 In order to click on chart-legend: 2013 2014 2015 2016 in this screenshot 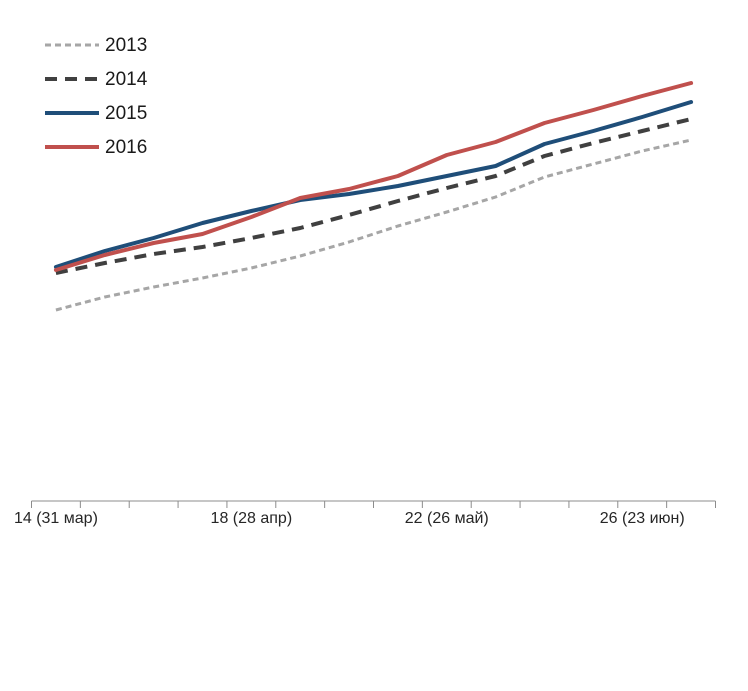, I will do `click(95, 96)`.